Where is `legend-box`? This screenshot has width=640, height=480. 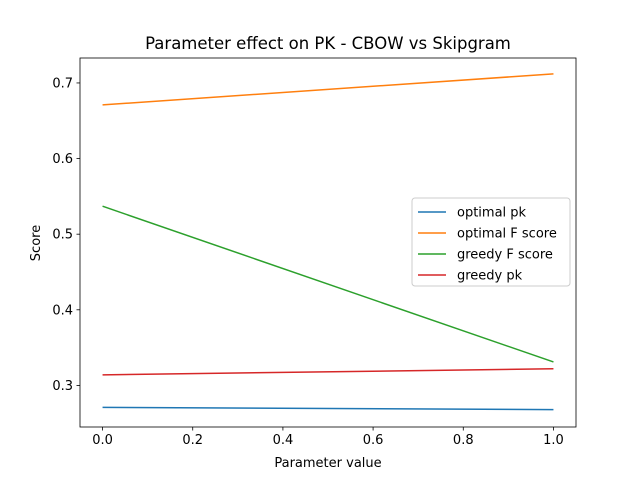 legend-box is located at coordinates (491, 242).